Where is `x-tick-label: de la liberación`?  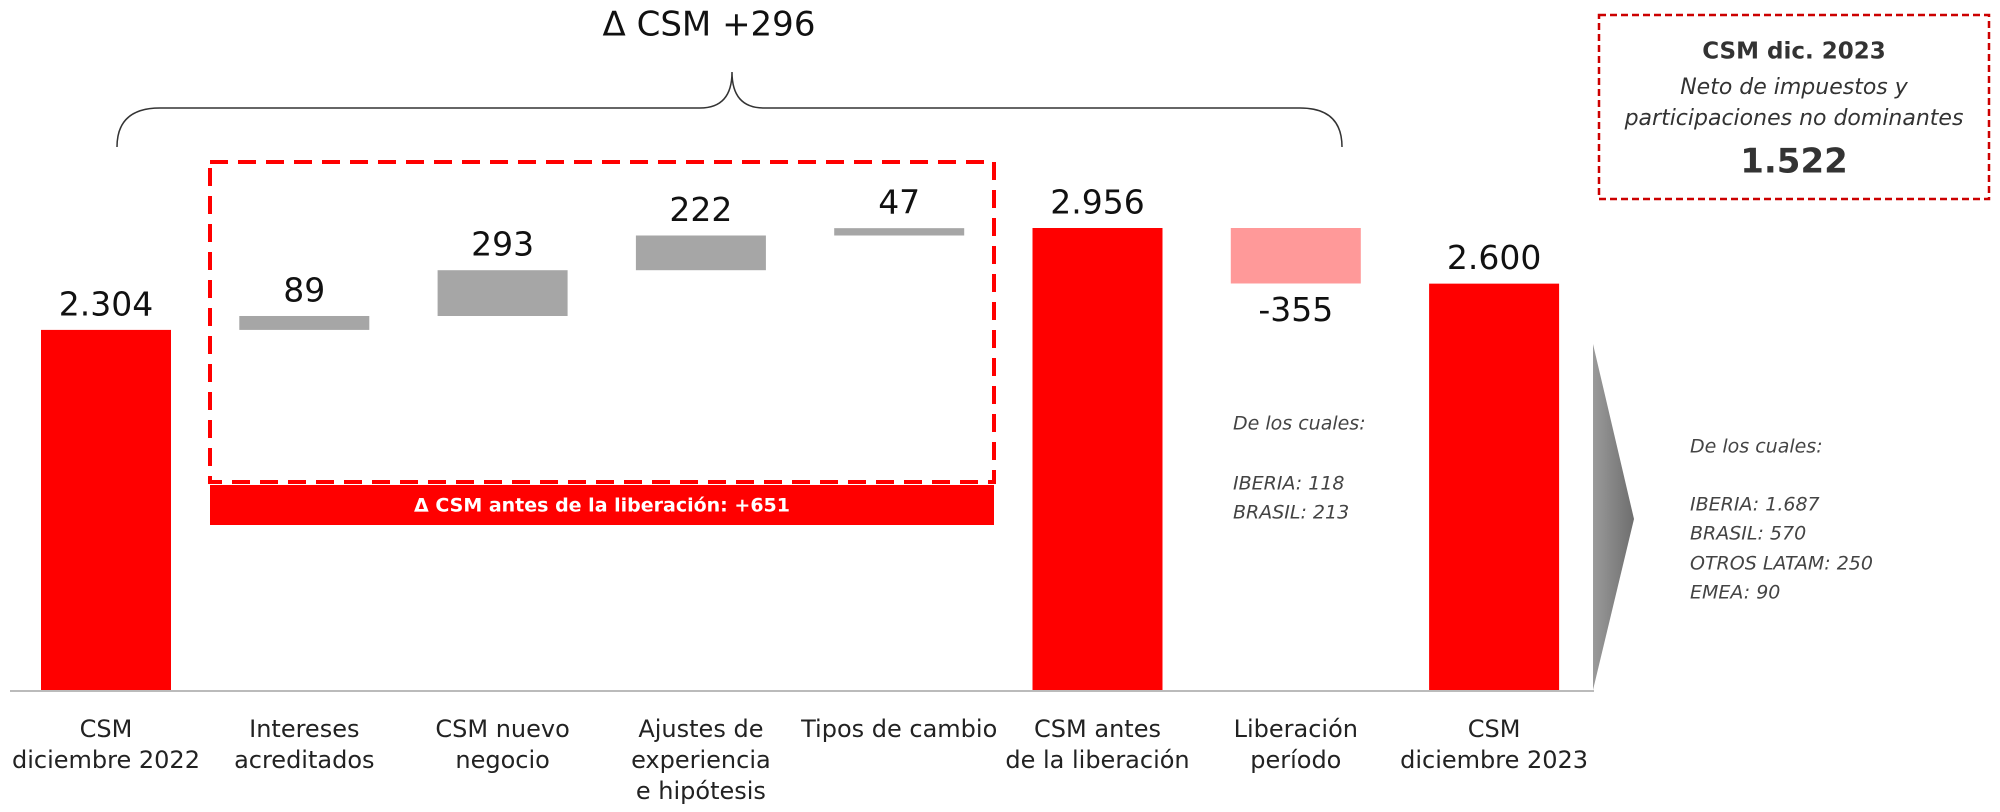 x-tick-label: de la liberación is located at coordinates (1097, 760).